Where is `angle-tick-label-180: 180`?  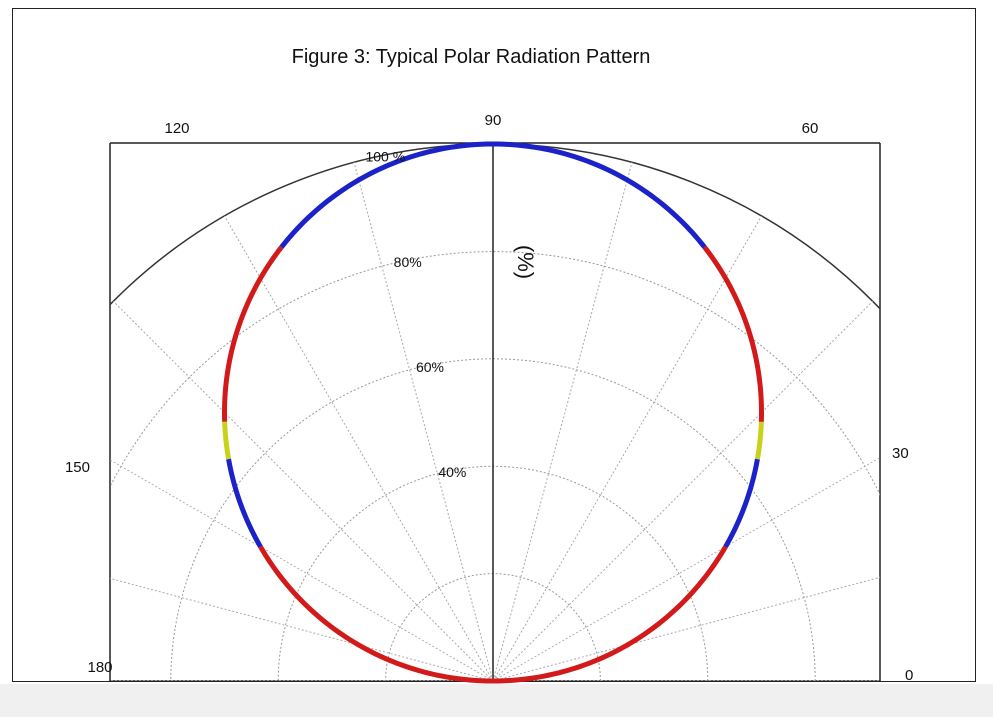
angle-tick-label-180: 180 is located at coordinates (99, 667).